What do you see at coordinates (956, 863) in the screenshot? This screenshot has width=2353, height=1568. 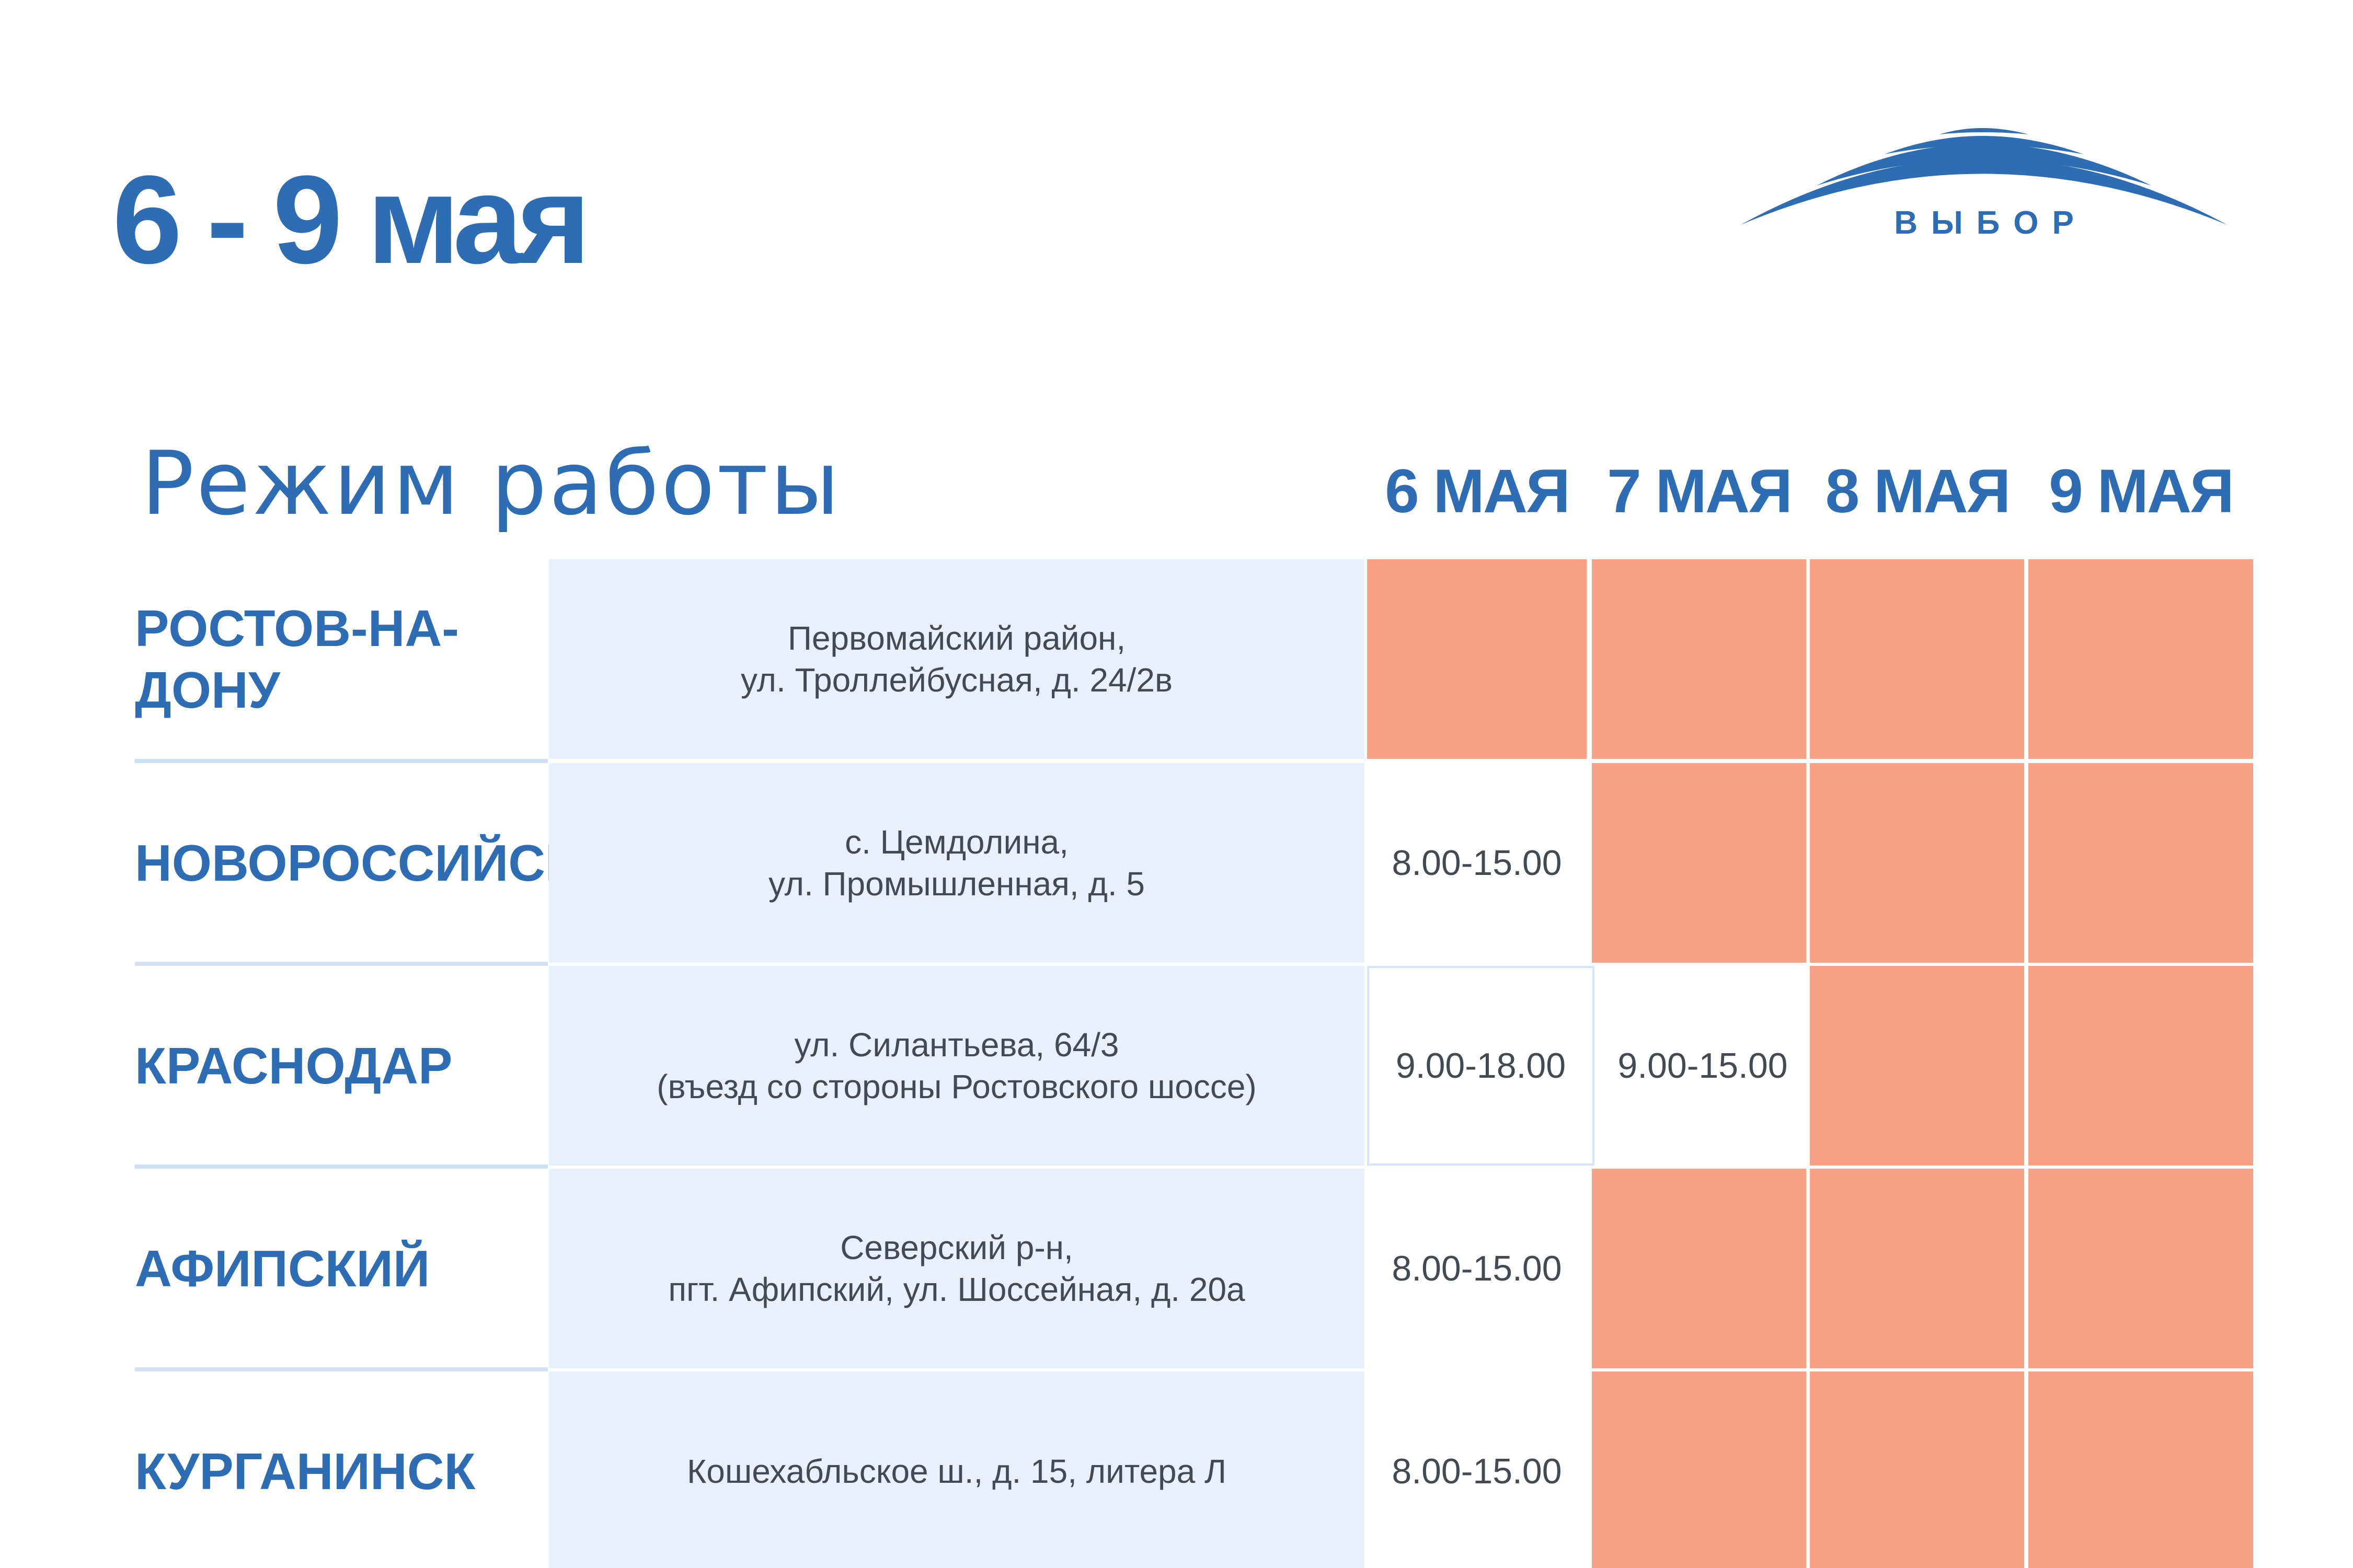 I see `address: с. Цемдолина, ул. Промышленная, д. 5` at bounding box center [956, 863].